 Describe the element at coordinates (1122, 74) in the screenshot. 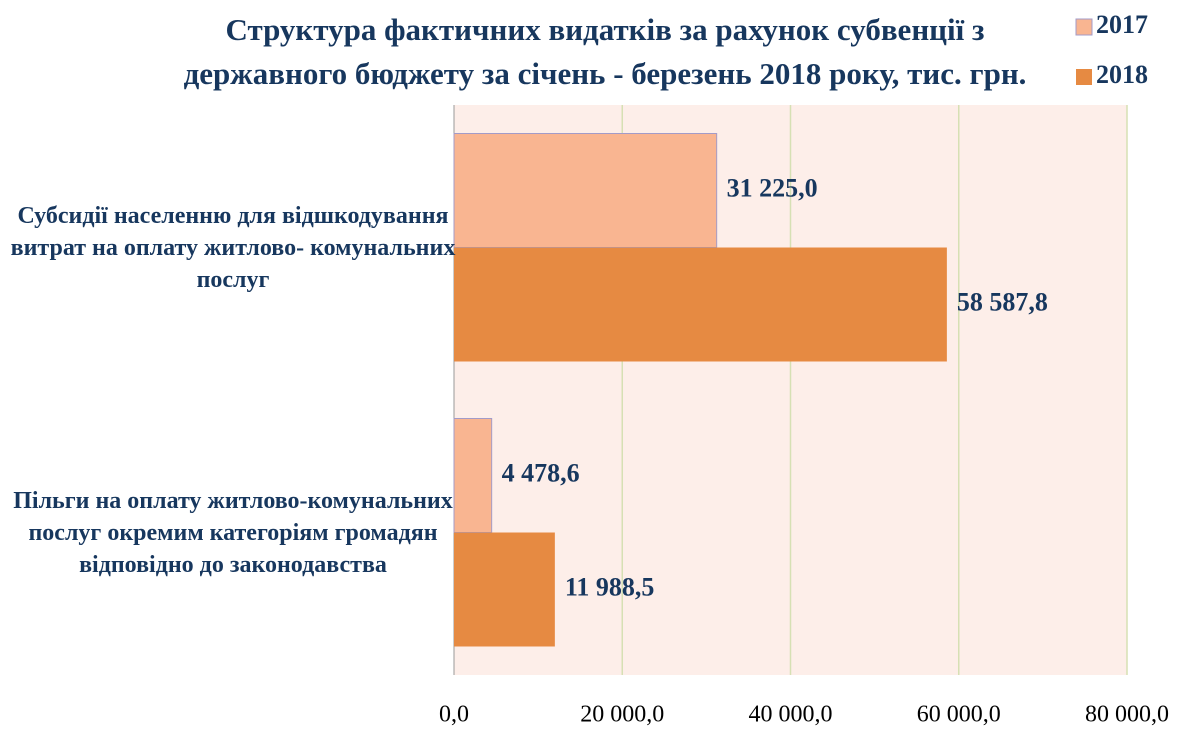

I see `legend-label: 2018` at that location.